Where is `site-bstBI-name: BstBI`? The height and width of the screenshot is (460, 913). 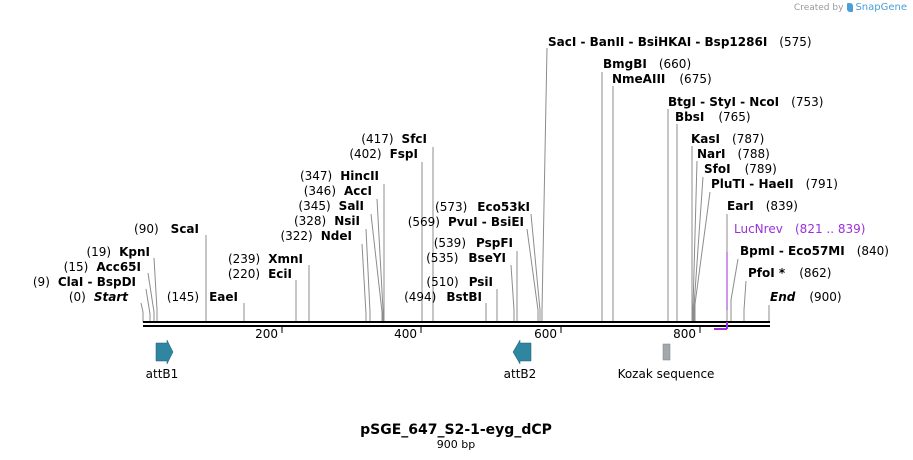
site-bstBI-name: BstBI is located at coordinates (464, 297).